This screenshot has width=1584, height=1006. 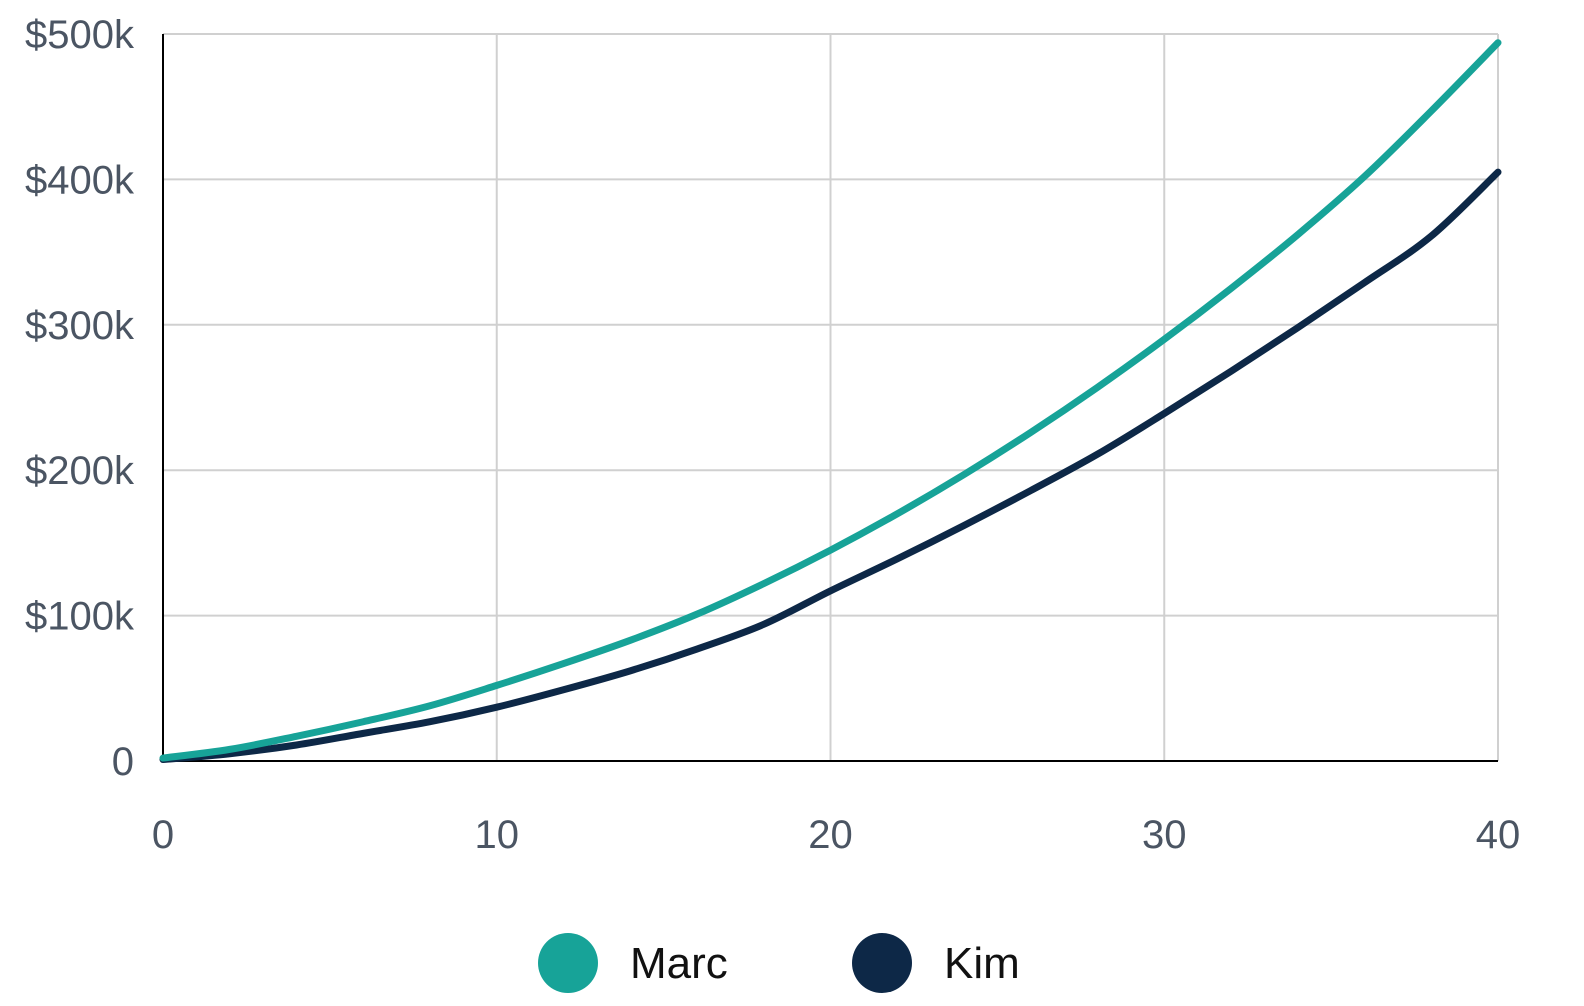 I want to click on y-tick-label: $300k, so click(x=80, y=326).